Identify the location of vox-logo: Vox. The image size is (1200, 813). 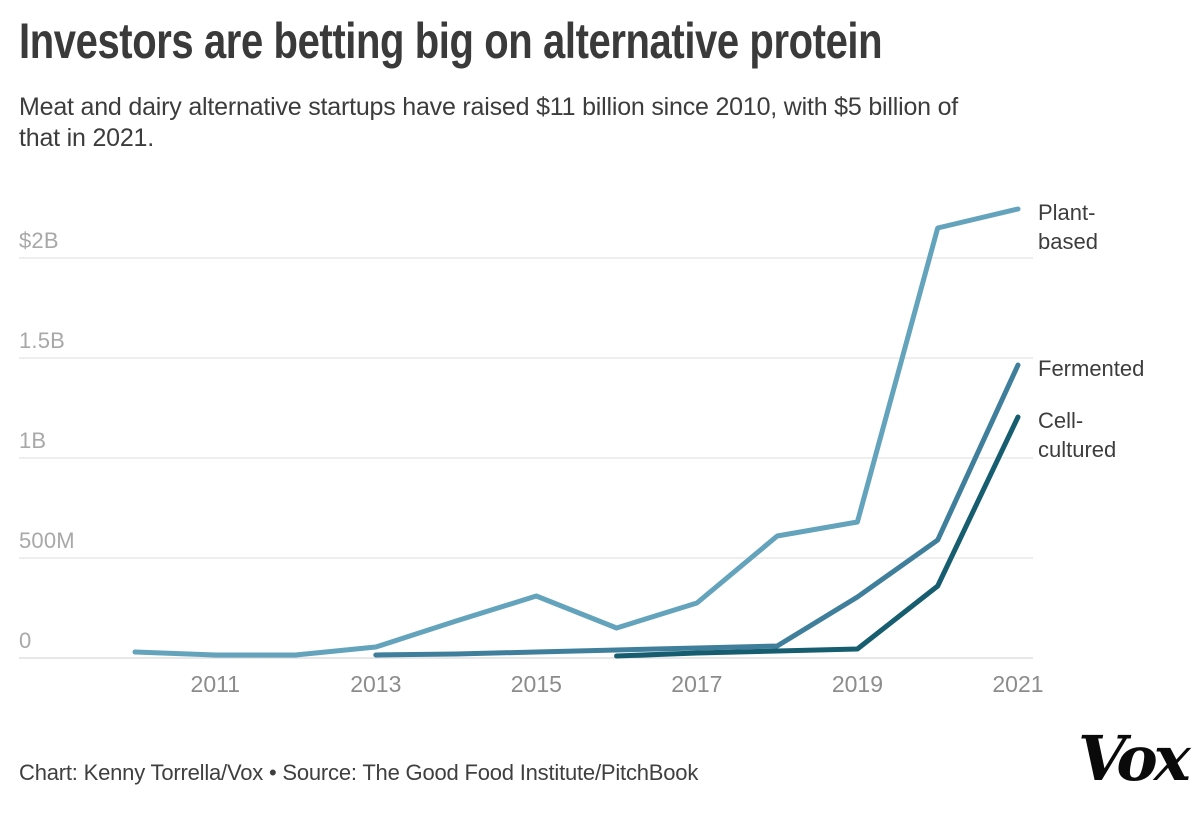
(1134, 758).